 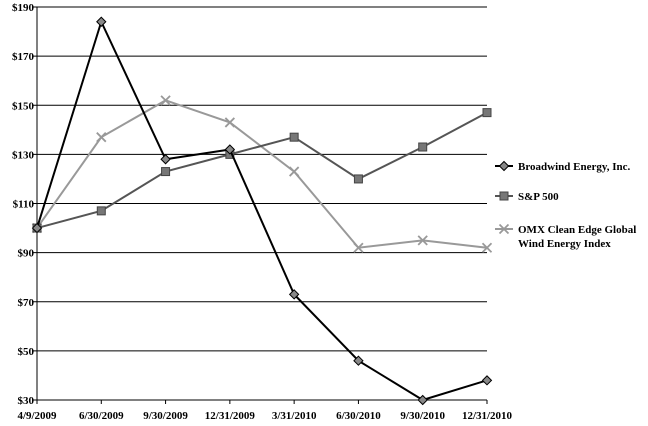 What do you see at coordinates (422, 416) in the screenshot?
I see `x-tick-label: 9/30/2010` at bounding box center [422, 416].